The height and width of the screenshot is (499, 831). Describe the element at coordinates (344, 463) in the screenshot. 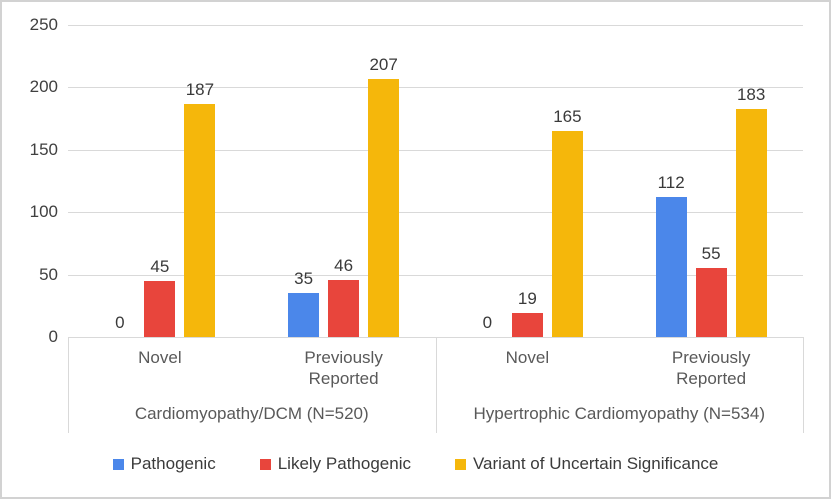

I see `legend-label: Likely Pathogenic` at that location.